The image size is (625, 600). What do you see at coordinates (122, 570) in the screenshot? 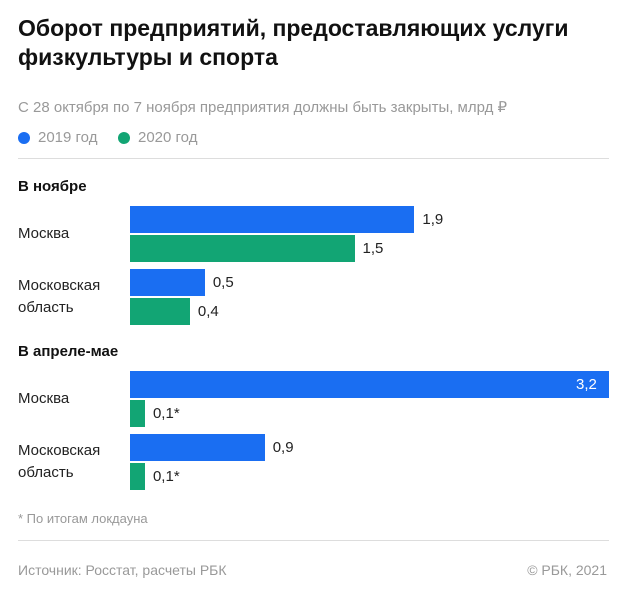
I see `source: Источник: Росстат, расчеты РБК` at bounding box center [122, 570].